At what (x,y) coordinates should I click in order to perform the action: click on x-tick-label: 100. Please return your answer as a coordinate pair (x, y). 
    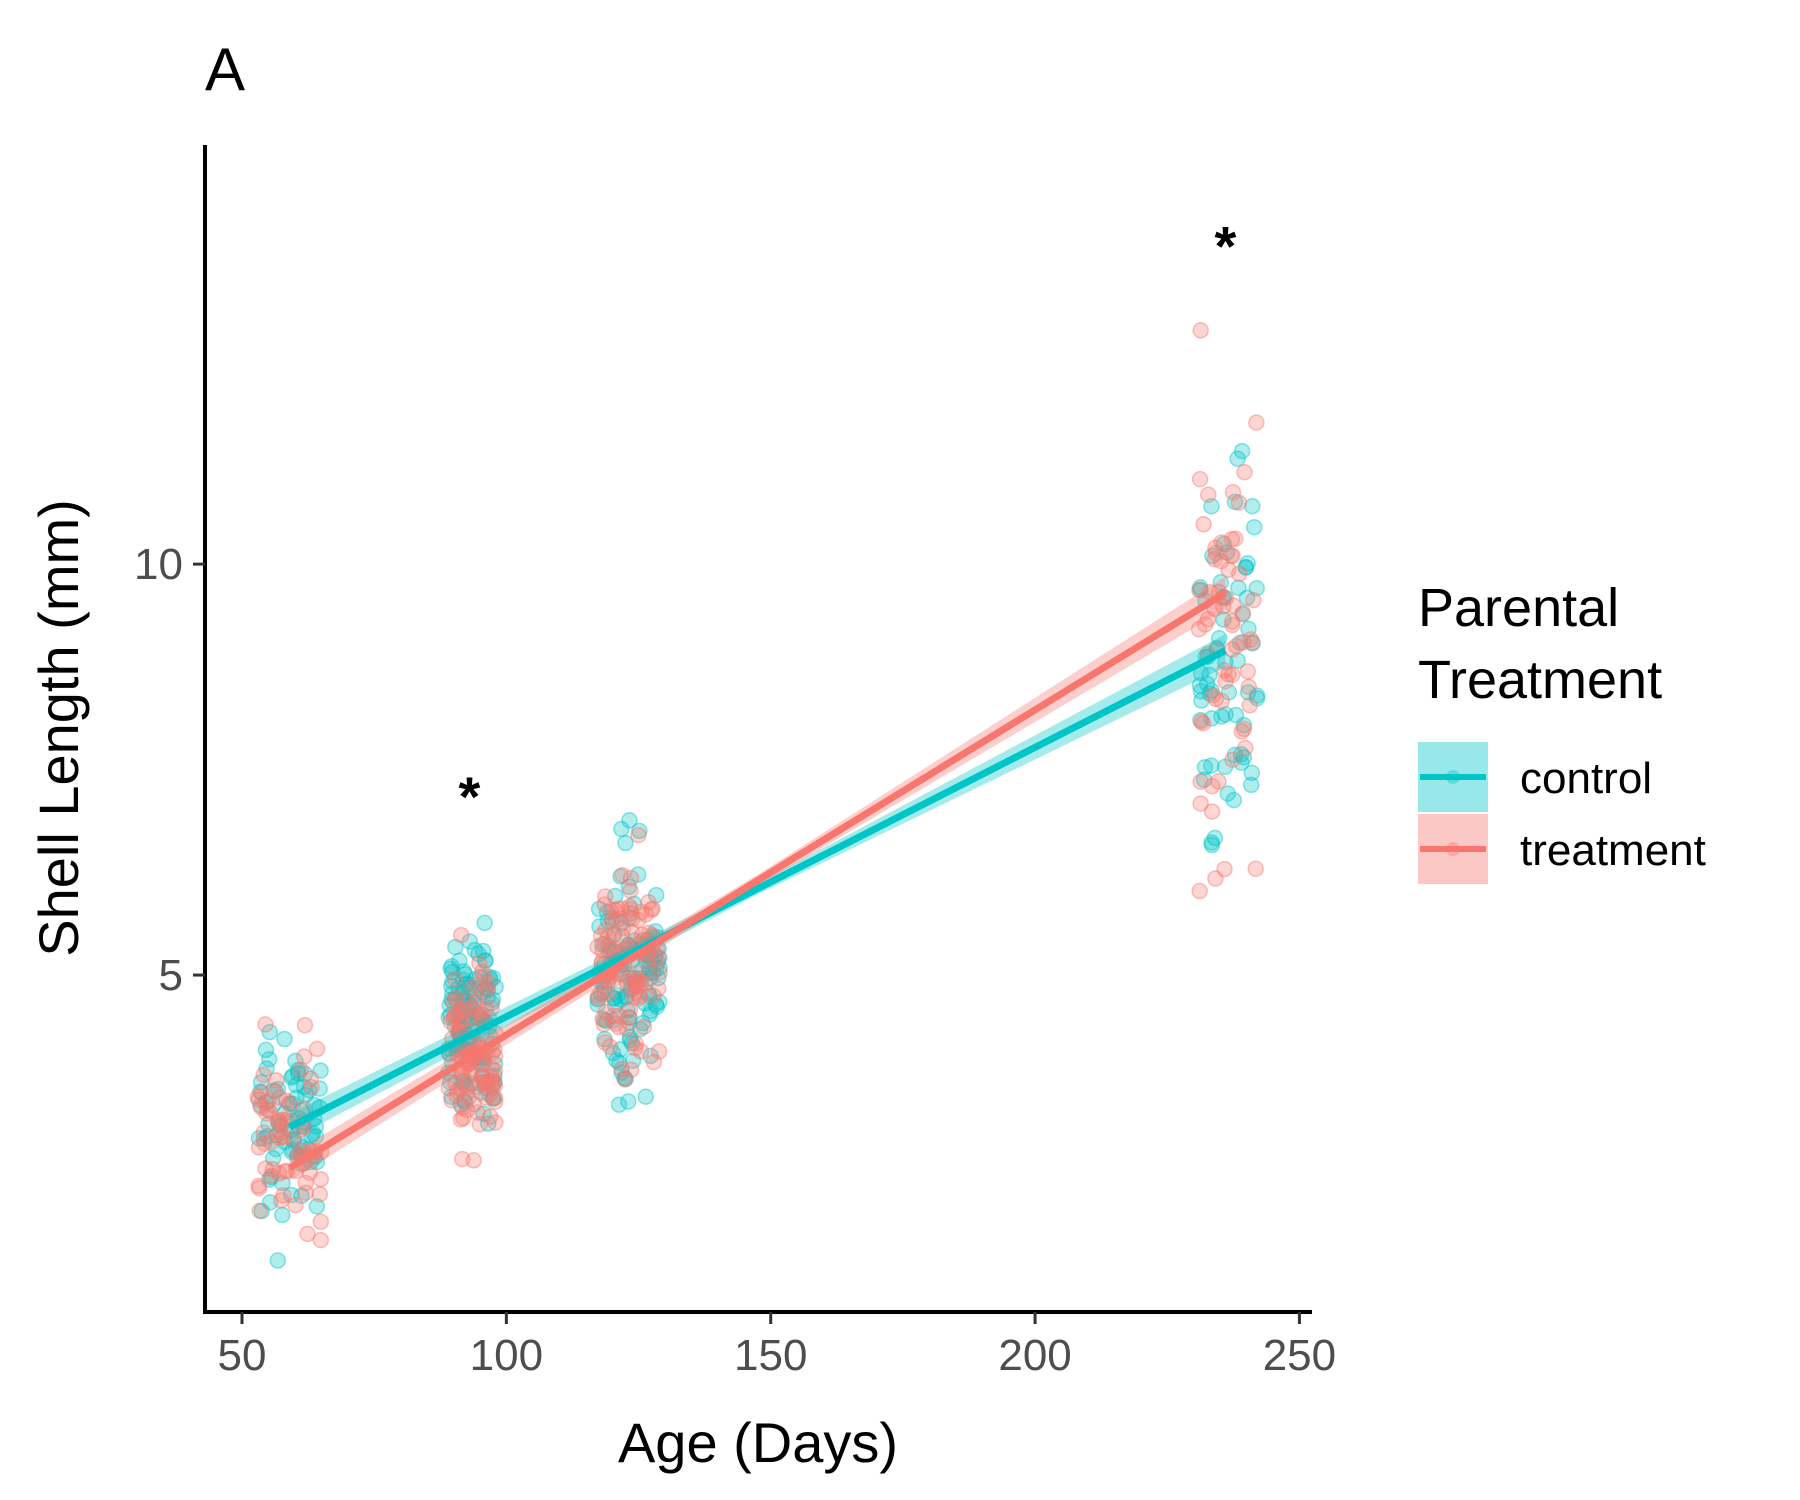
    Looking at the image, I should click on (506, 1355).